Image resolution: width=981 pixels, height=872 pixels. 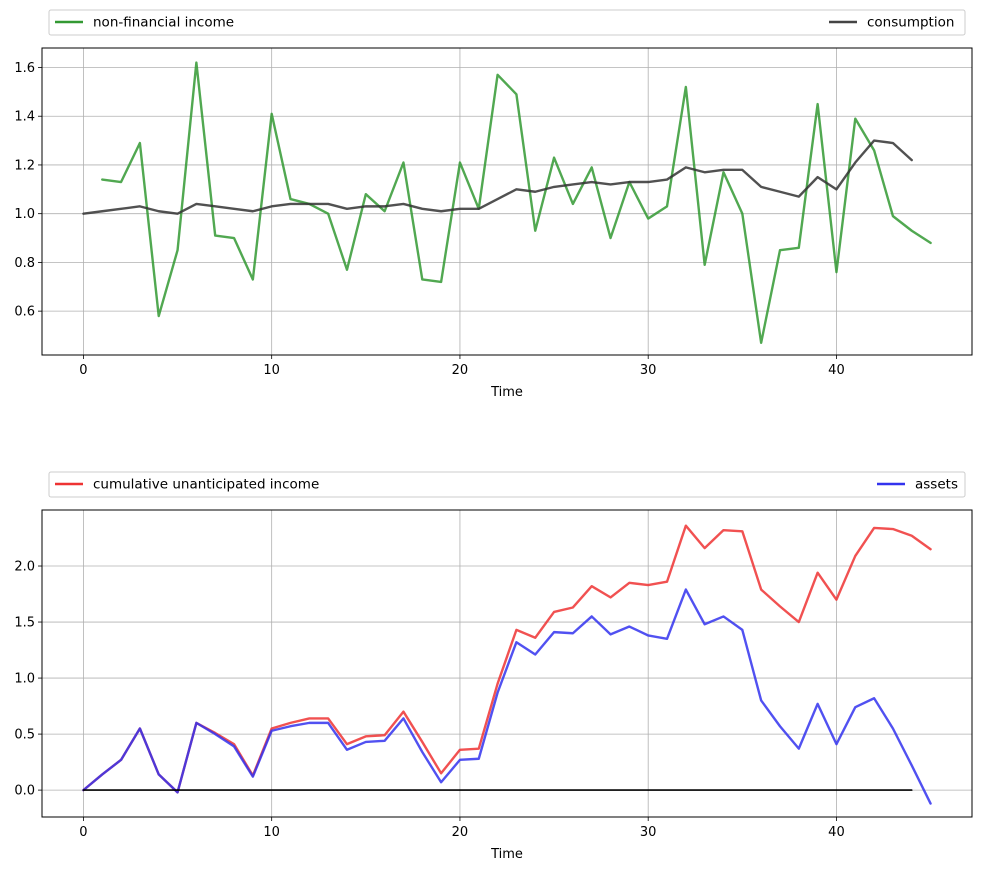 I want to click on y-tick-label: 0.8, so click(x=24, y=263).